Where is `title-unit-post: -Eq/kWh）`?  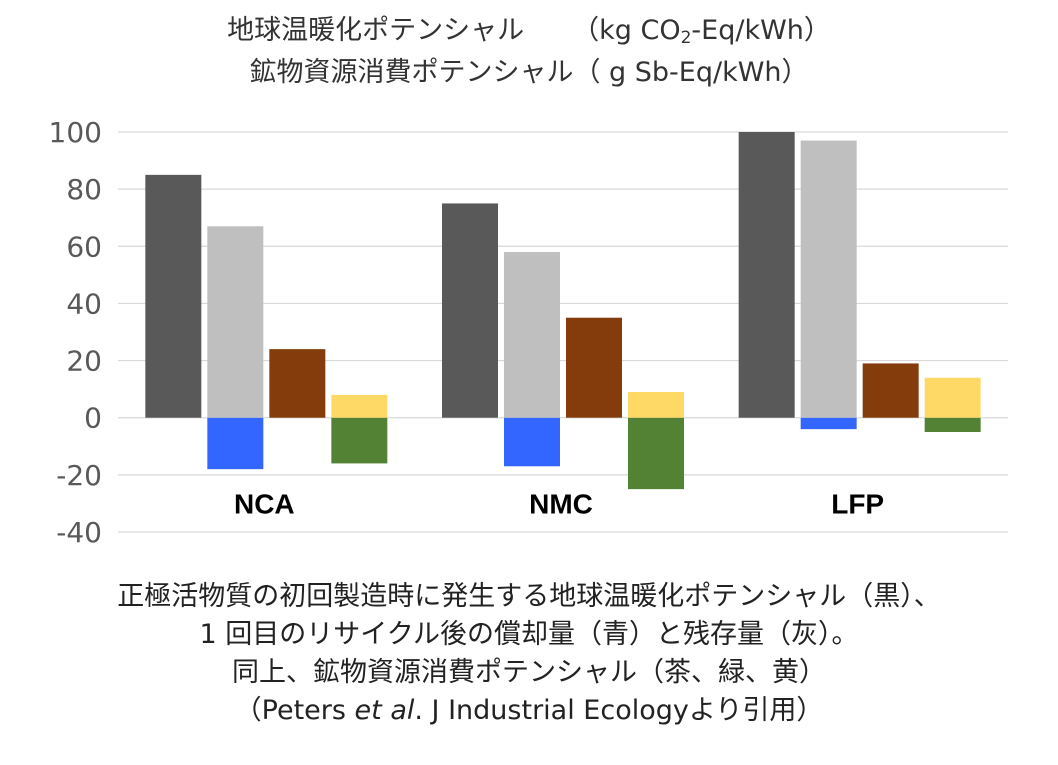
title-unit-post: -Eq/kWh） is located at coordinates (761, 30).